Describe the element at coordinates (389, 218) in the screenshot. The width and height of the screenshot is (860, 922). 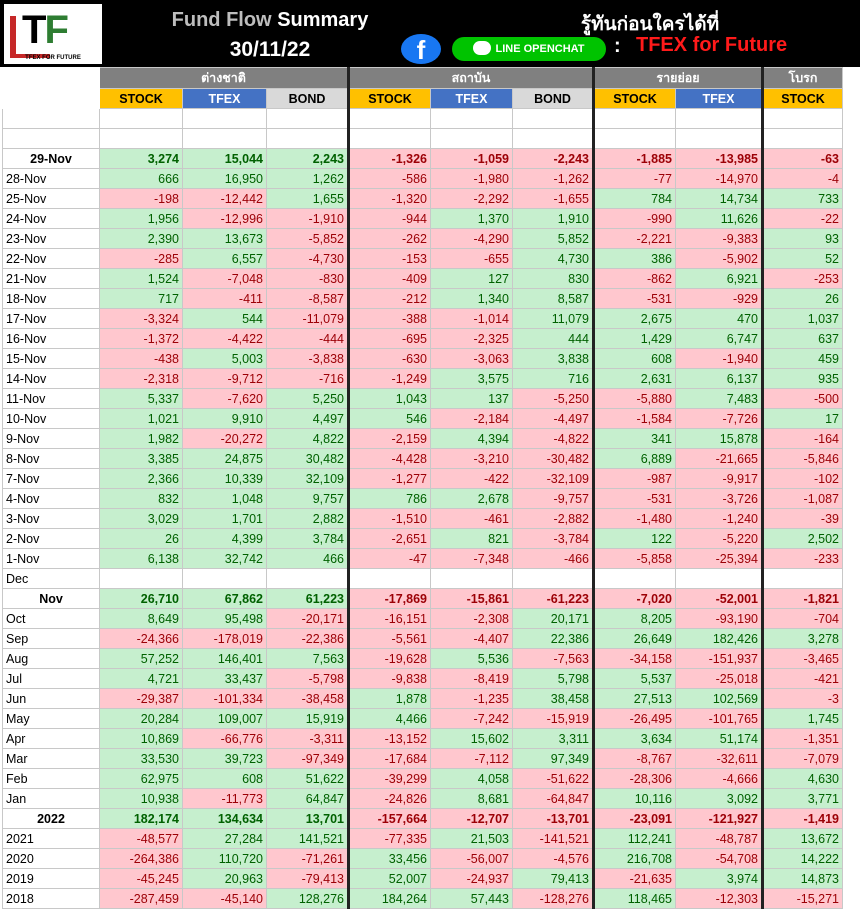
I see `value-cell: -944` at that location.